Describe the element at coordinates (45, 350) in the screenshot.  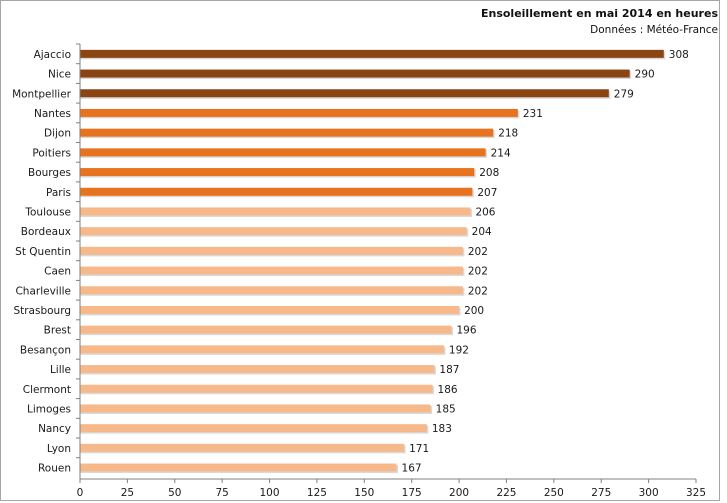
I see `category-label: Besançon` at that location.